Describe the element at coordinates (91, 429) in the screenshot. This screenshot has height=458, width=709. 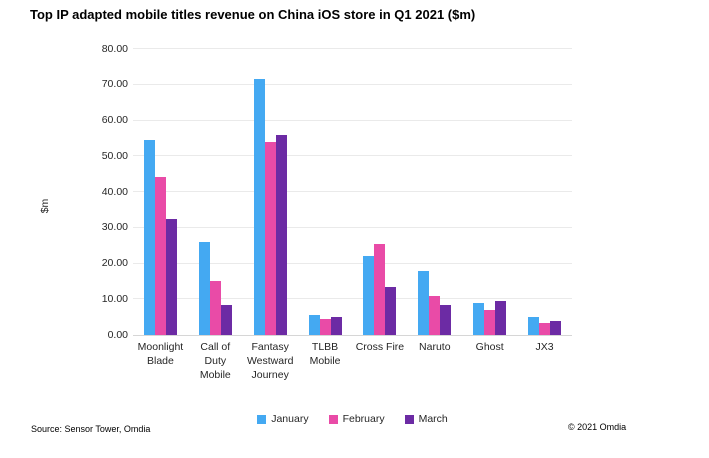
I see `footer-source: Source: Sensor Tower, Omdia` at that location.